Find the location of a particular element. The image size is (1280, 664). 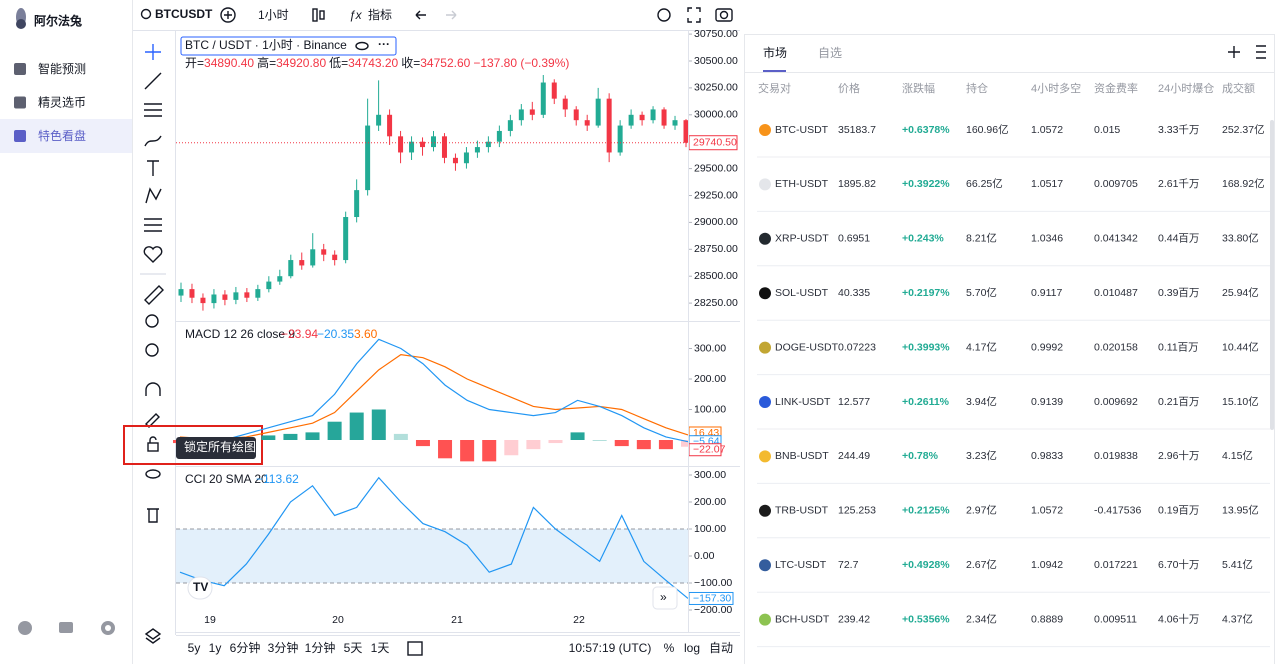

column-header: 涨跌幅 is located at coordinates (918, 88).